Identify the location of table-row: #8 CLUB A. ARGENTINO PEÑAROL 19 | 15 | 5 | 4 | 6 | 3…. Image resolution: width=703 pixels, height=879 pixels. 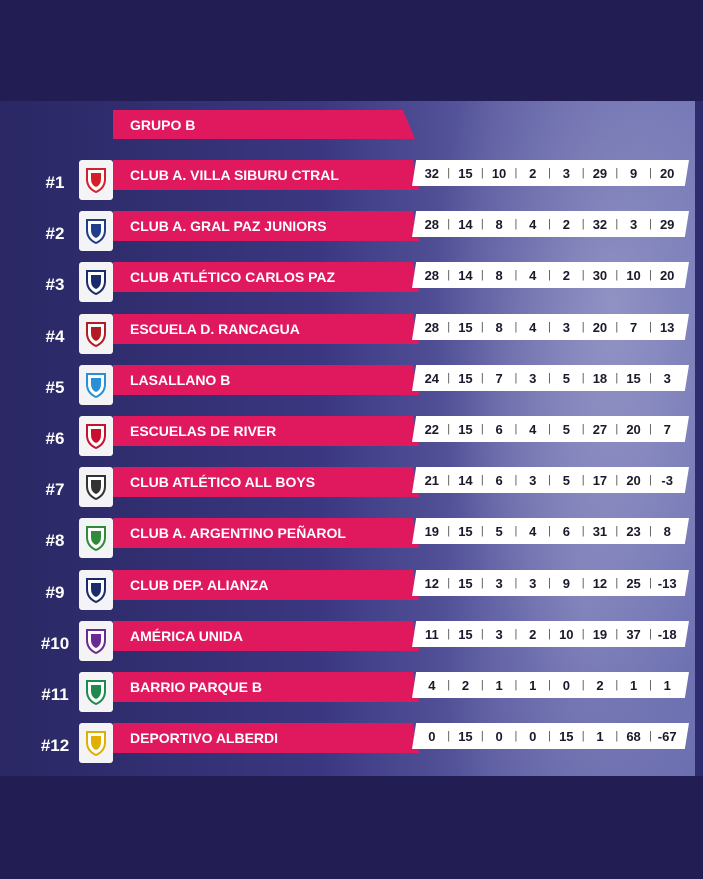
(351, 541).